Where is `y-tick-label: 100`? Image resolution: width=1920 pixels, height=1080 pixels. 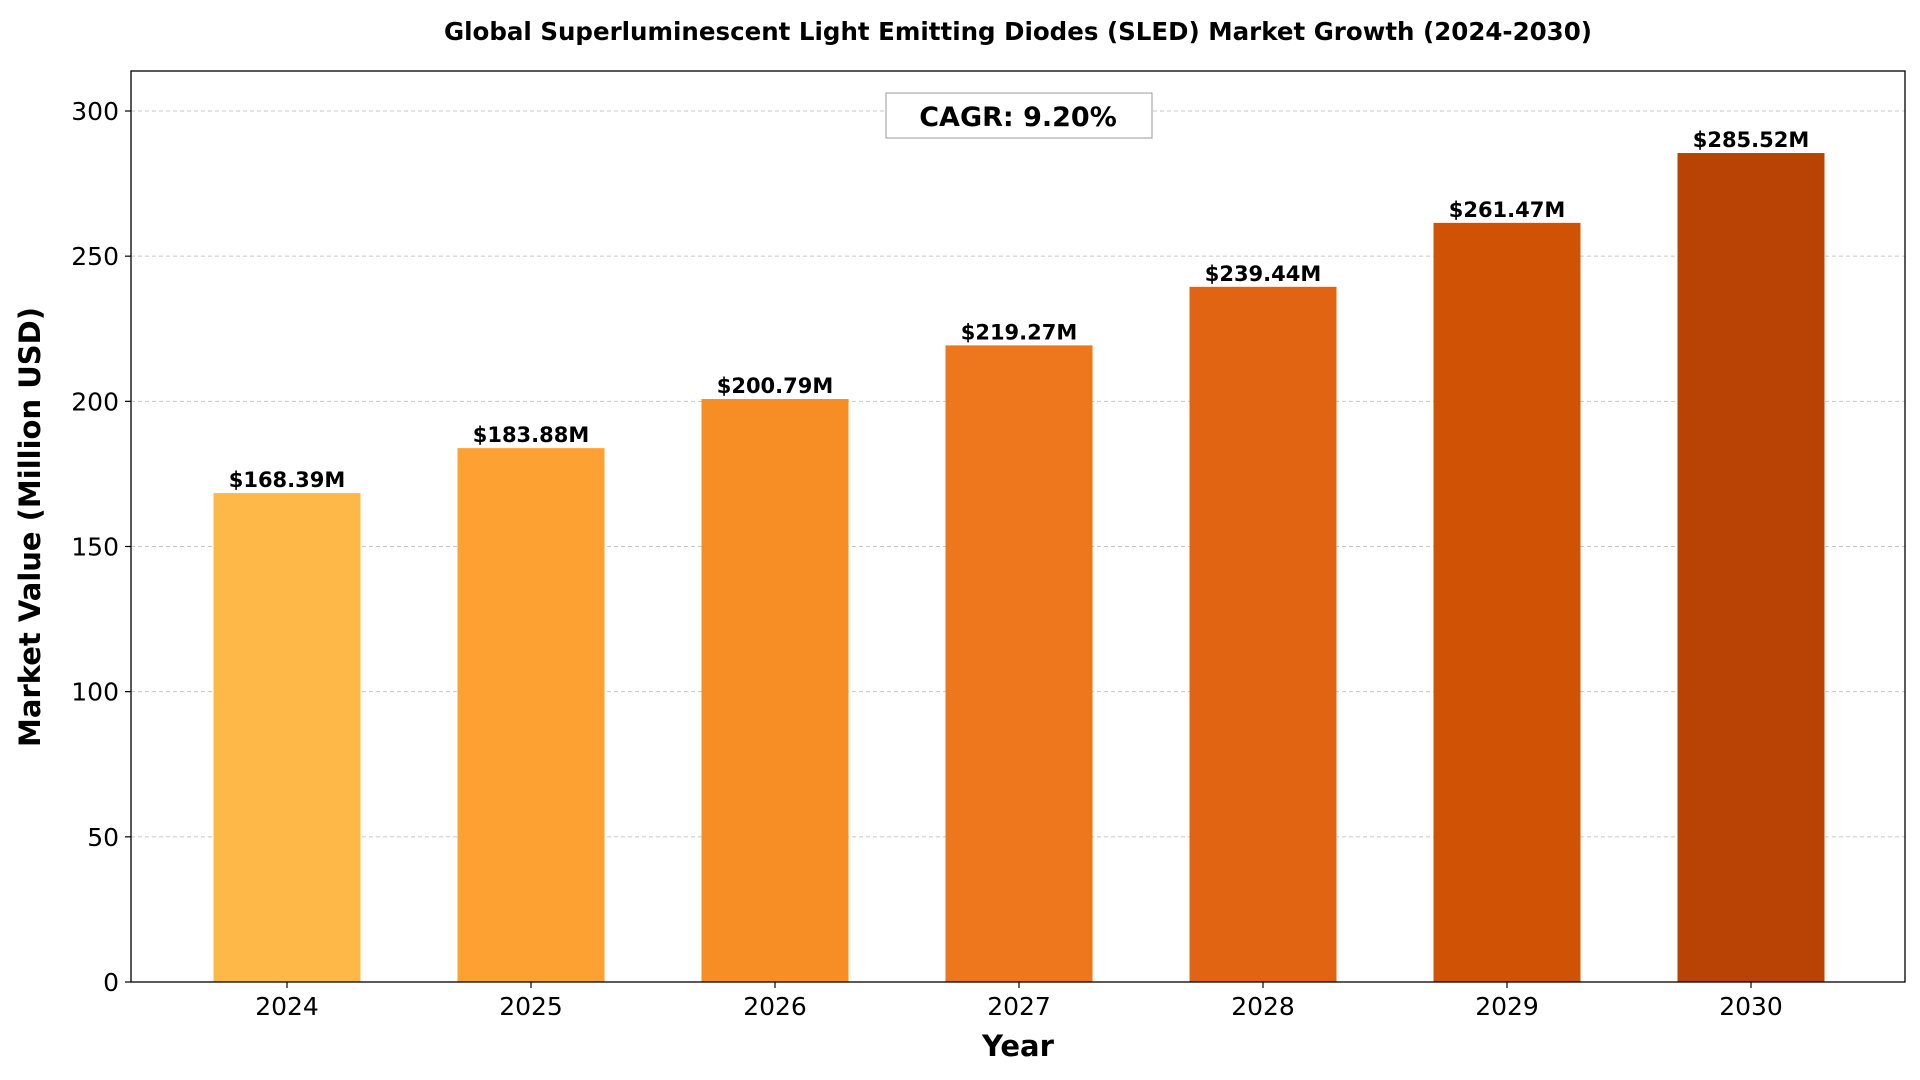 y-tick-label: 100 is located at coordinates (95, 692).